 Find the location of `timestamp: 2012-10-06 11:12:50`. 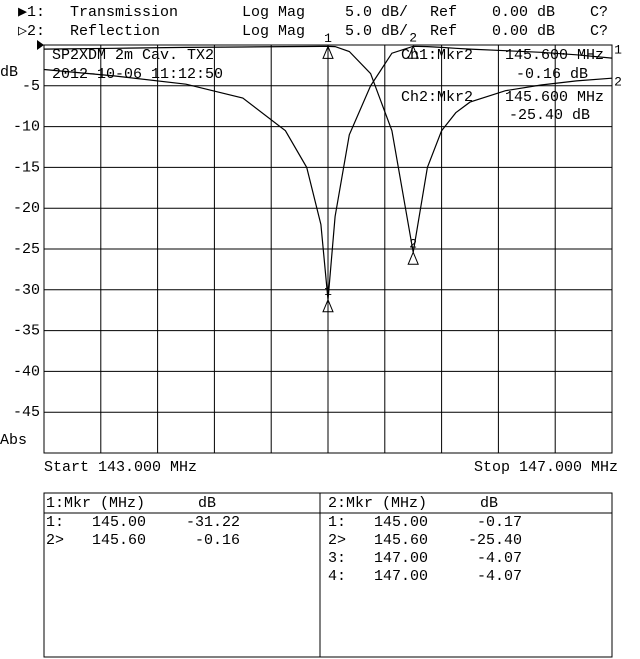

timestamp: 2012-10-06 11:12:50 is located at coordinates (137, 74).